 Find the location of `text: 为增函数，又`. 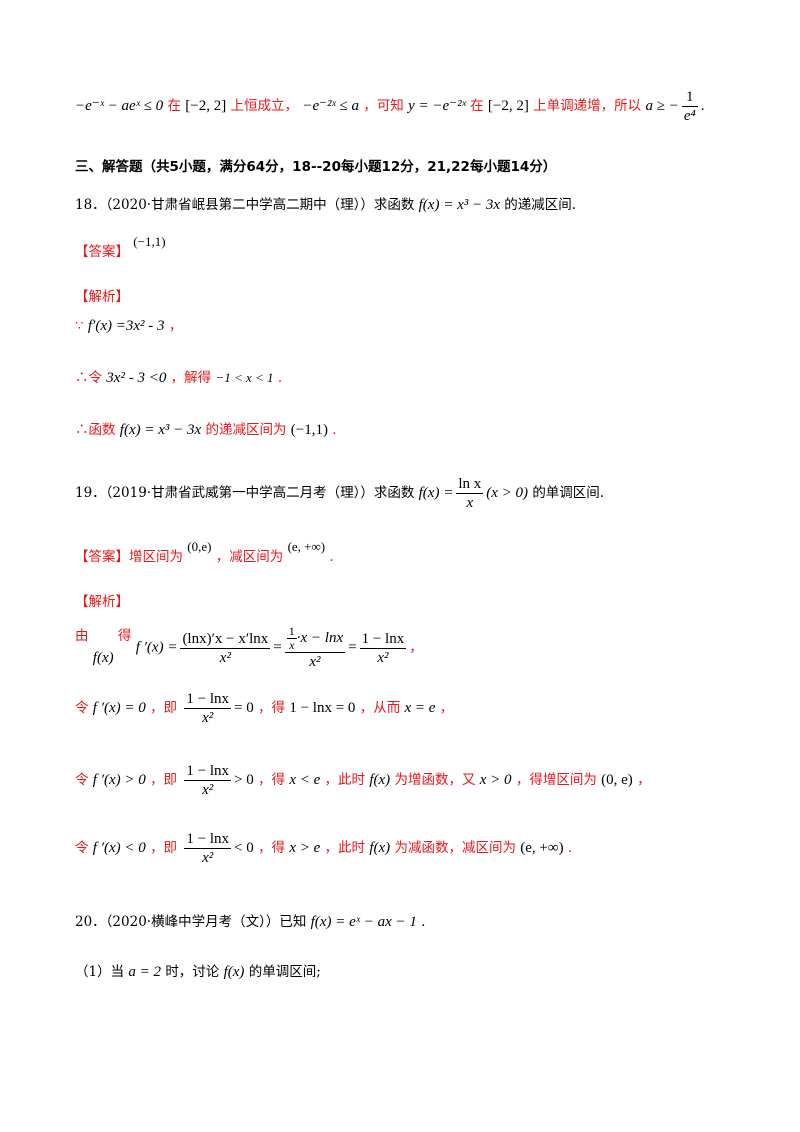

text: 为增函数，又 is located at coordinates (435, 780).